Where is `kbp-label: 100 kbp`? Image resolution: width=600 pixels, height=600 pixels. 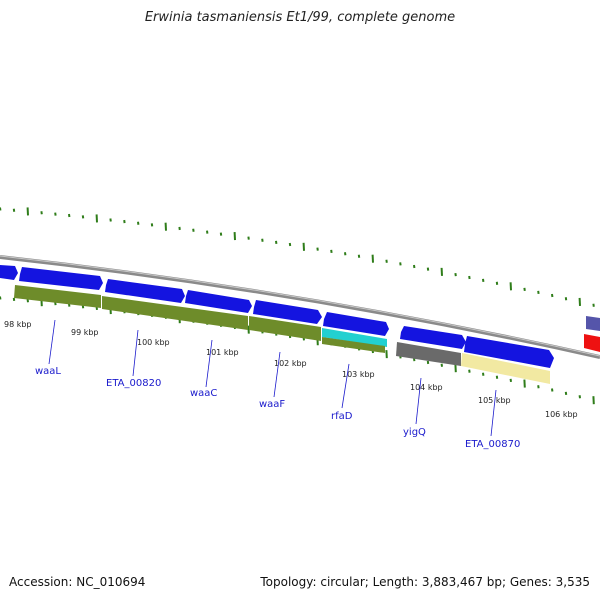
kbp-label: 100 kbp is located at coordinates (153, 342).